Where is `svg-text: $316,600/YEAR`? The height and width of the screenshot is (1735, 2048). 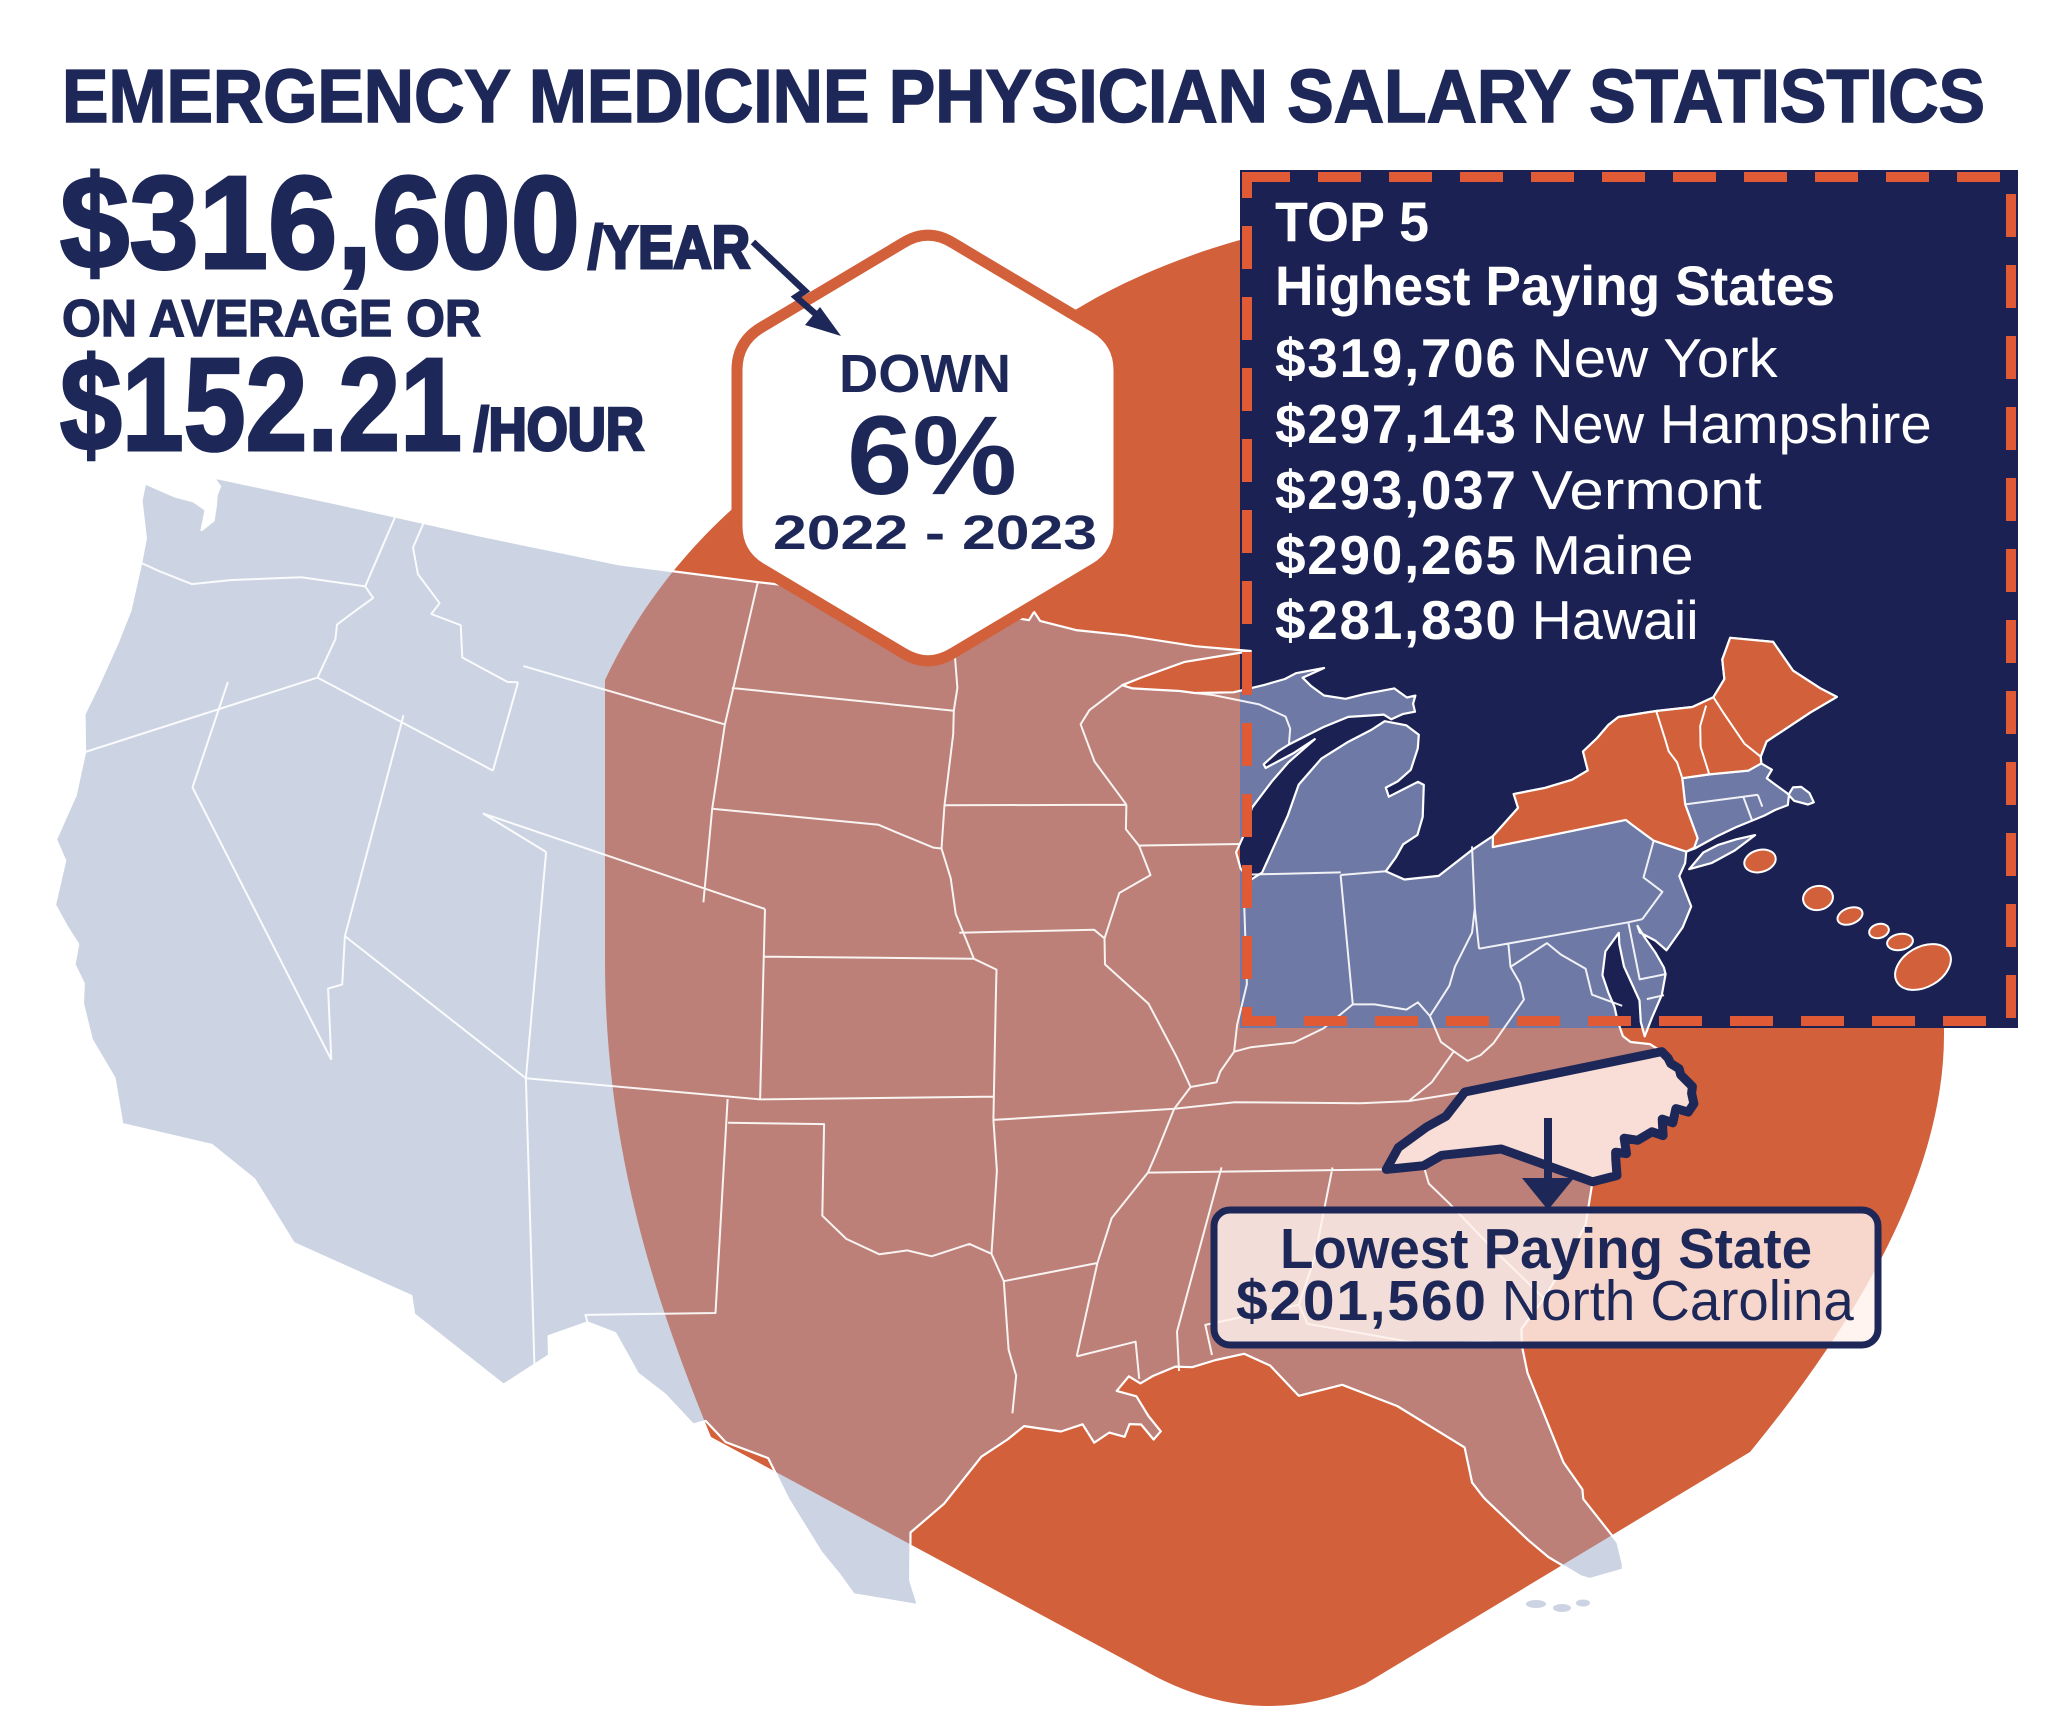
svg-text: $316,600/YEAR is located at coordinates (405, 222).